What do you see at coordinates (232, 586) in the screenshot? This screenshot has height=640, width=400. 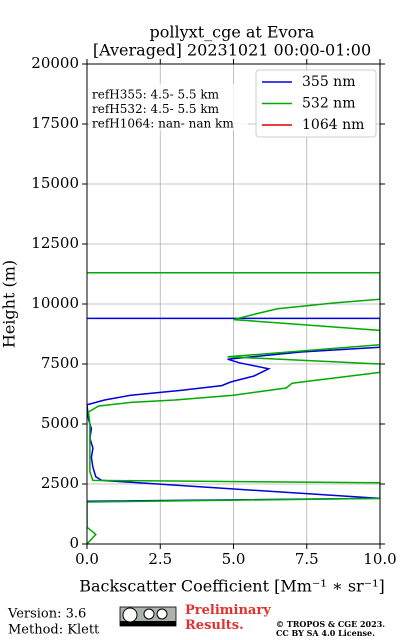 I see `x-axis-label: Backscatter Coefficient [Mm⁻¹ ∗ sr⁻¹]` at bounding box center [232, 586].